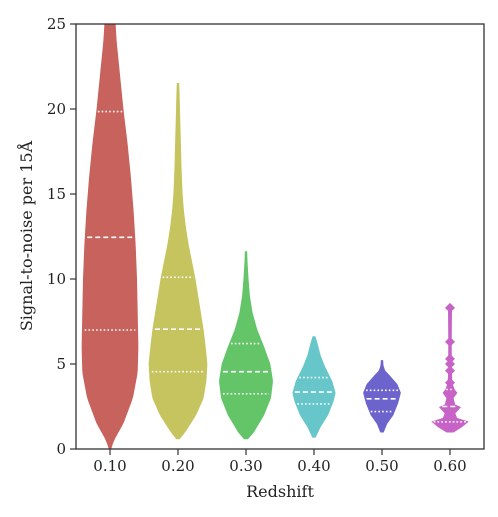 The width and height of the screenshot is (498, 517). Describe the element at coordinates (280, 491) in the screenshot. I see `x-axis-label: Redshift` at that location.